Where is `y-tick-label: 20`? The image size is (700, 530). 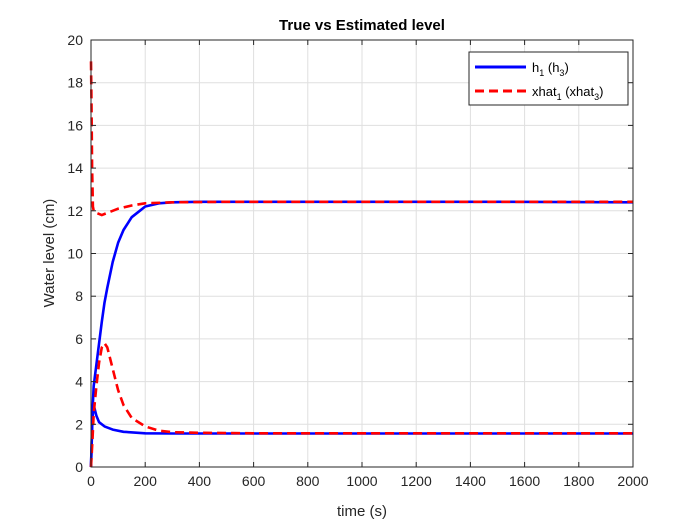
y-tick-label: 20 is located at coordinates (75, 40).